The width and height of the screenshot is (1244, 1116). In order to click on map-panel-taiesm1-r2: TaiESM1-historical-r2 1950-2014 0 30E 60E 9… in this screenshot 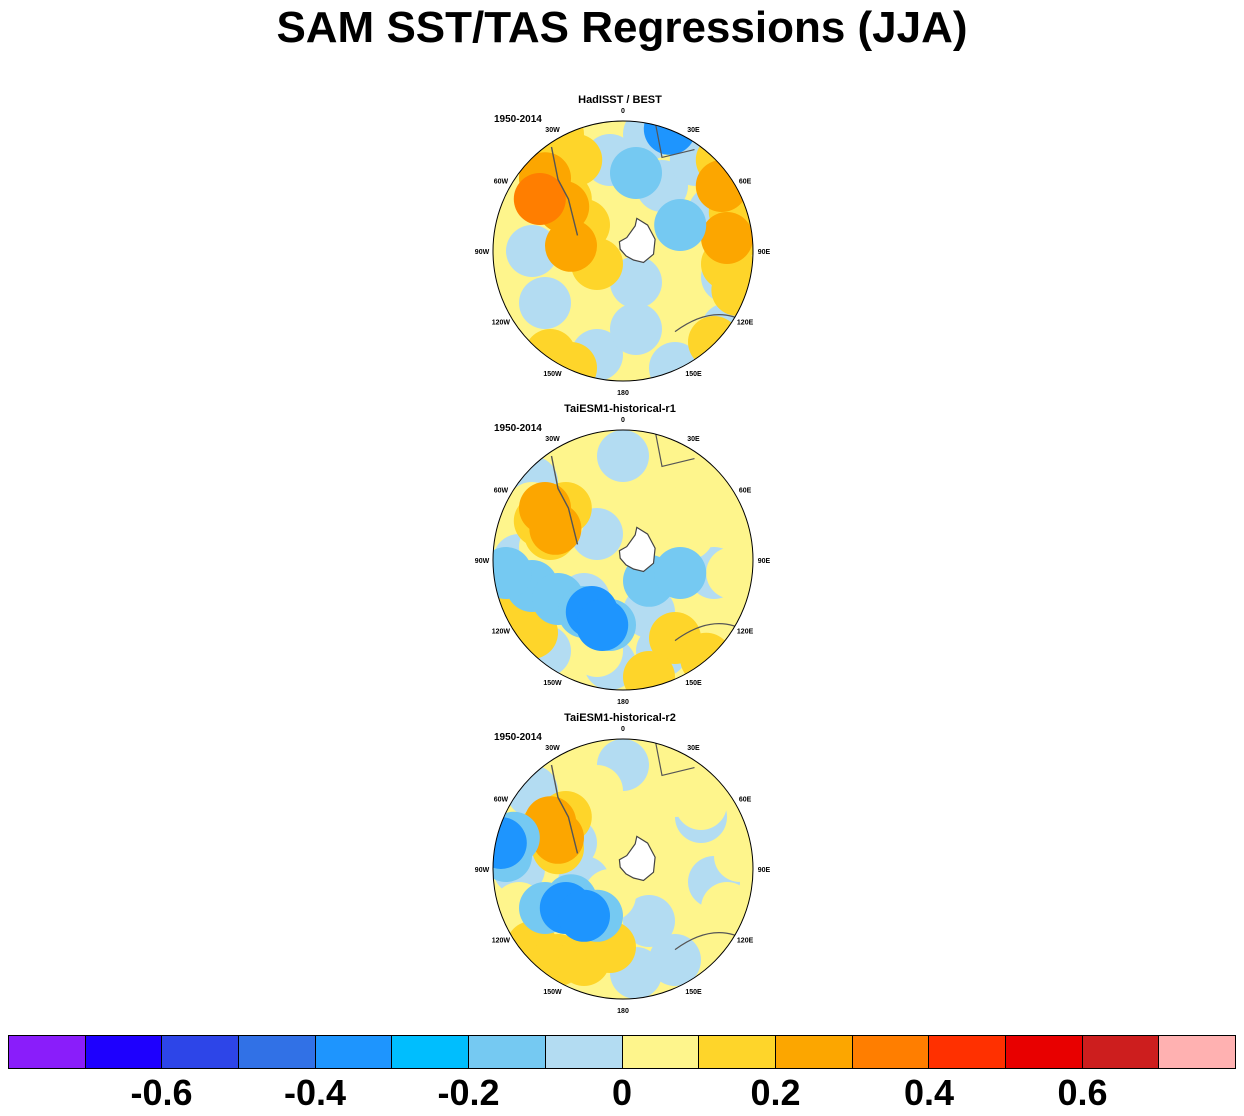, I will do `click(620, 863)`.